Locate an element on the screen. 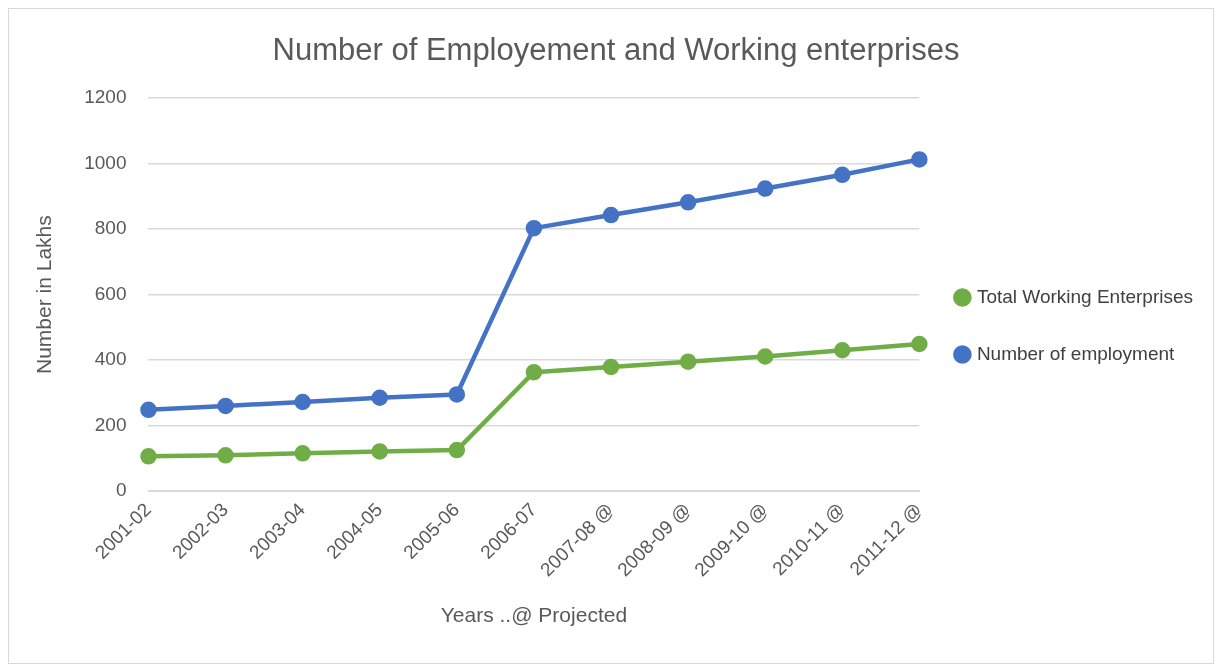  y-tick-label: 400 is located at coordinates (110, 359).